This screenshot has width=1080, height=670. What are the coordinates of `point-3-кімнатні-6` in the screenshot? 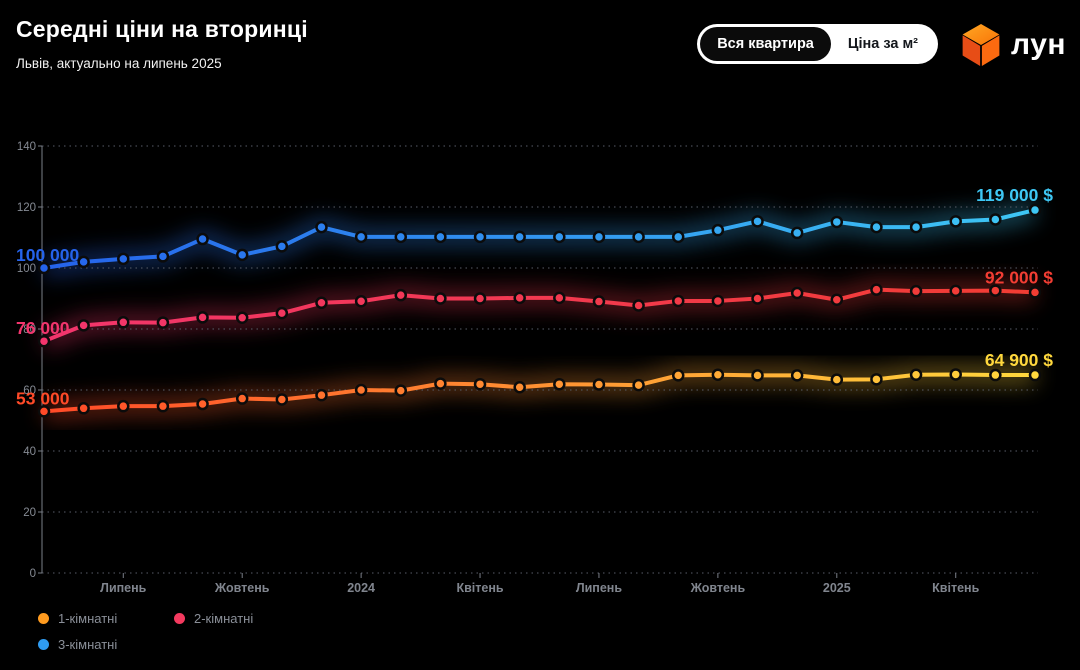 It's located at (282, 246).